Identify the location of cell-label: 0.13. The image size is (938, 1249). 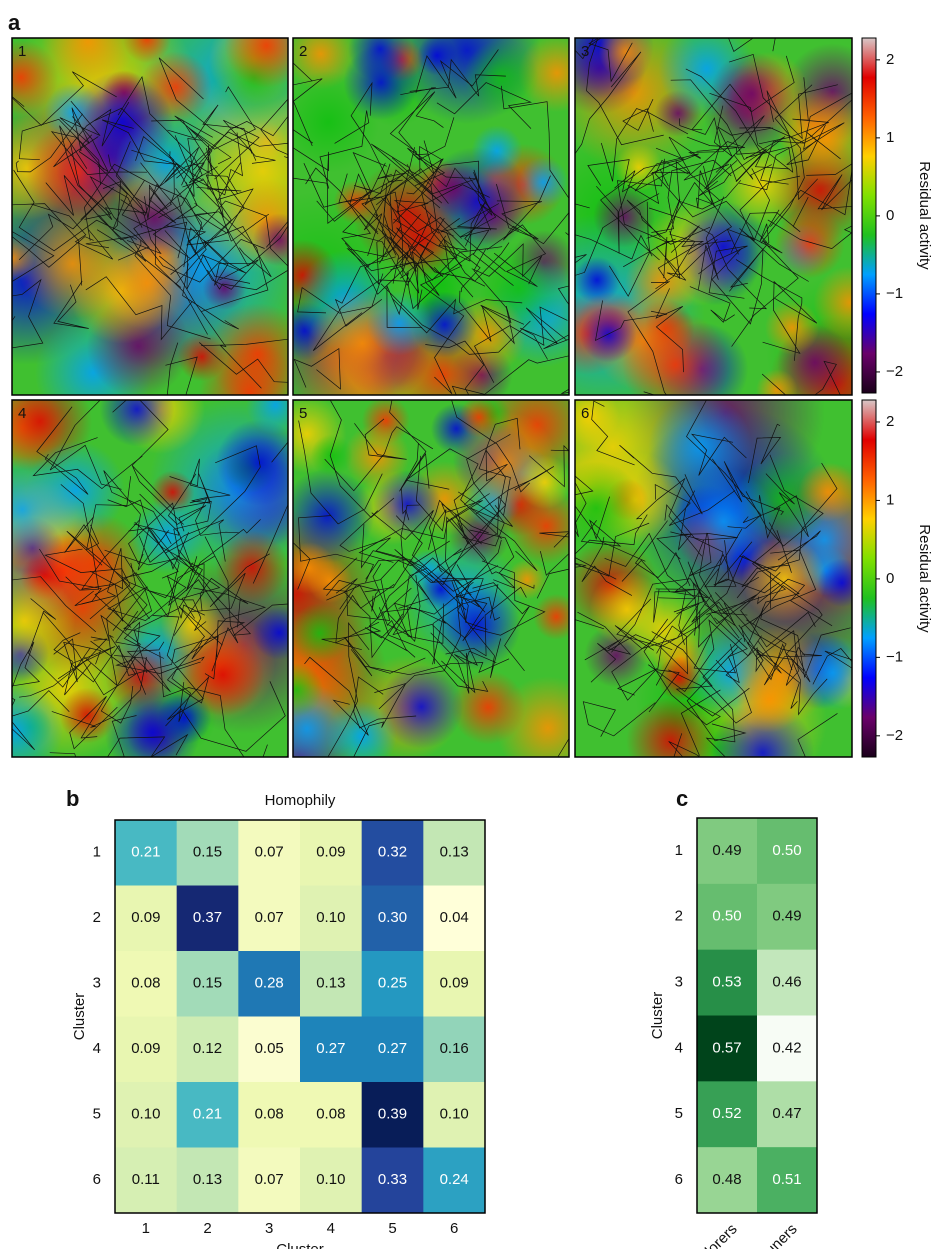
(330, 983).